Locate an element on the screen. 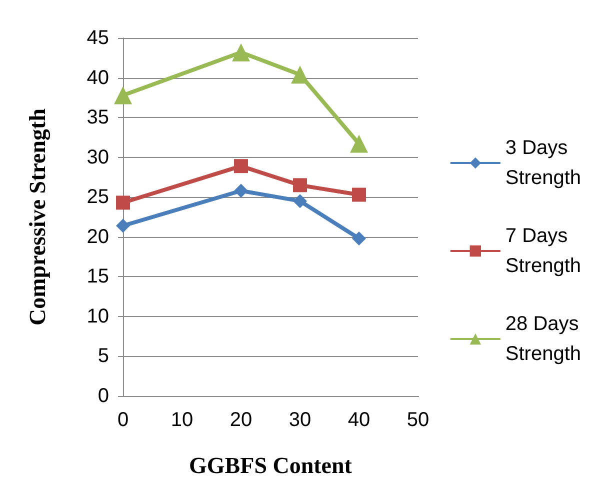  x-tick-label: 40 is located at coordinates (359, 420).